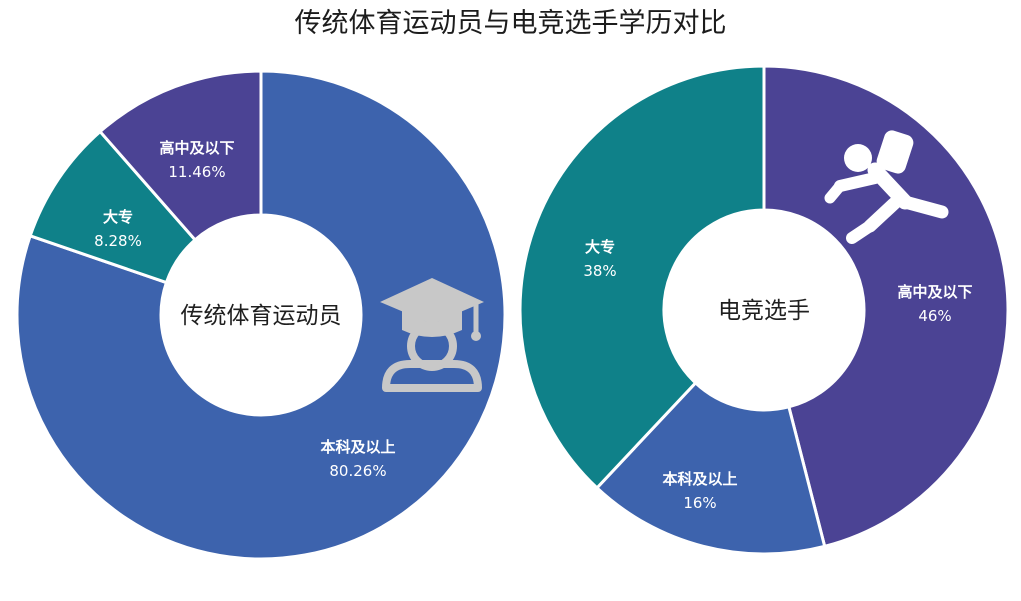 This screenshot has height=601, width=1021. I want to click on donut-center-label: 电竞选手, so click(764, 311).